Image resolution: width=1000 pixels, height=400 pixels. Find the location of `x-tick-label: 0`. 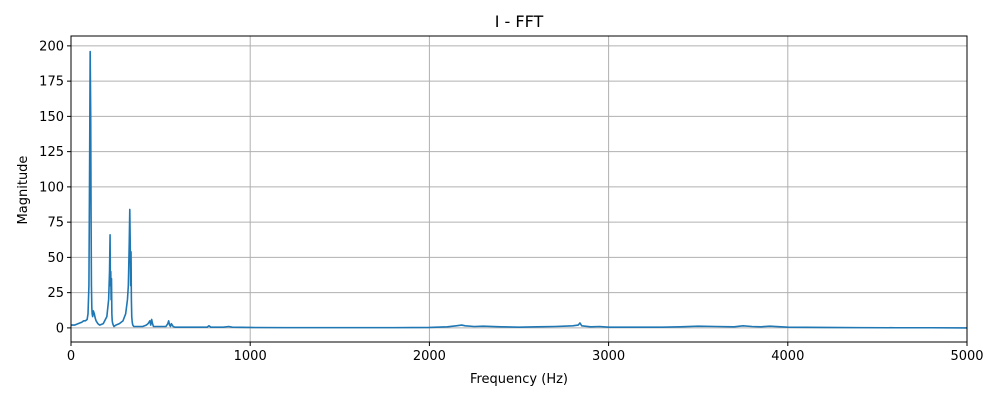

x-tick-label: 0 is located at coordinates (71, 356).